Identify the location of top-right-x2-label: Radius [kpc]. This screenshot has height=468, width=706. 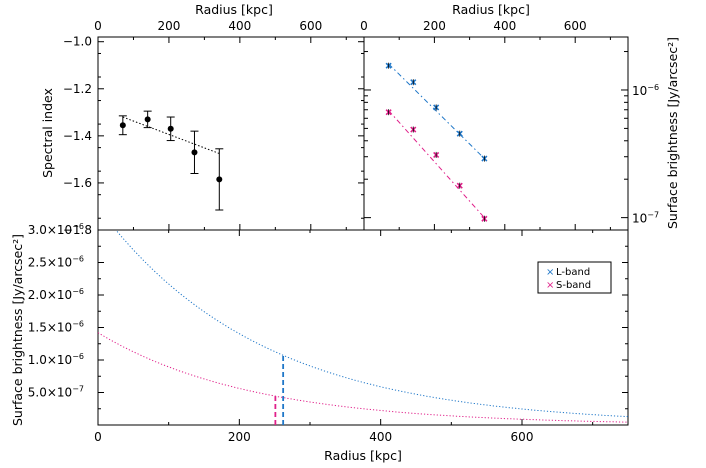
(491, 9).